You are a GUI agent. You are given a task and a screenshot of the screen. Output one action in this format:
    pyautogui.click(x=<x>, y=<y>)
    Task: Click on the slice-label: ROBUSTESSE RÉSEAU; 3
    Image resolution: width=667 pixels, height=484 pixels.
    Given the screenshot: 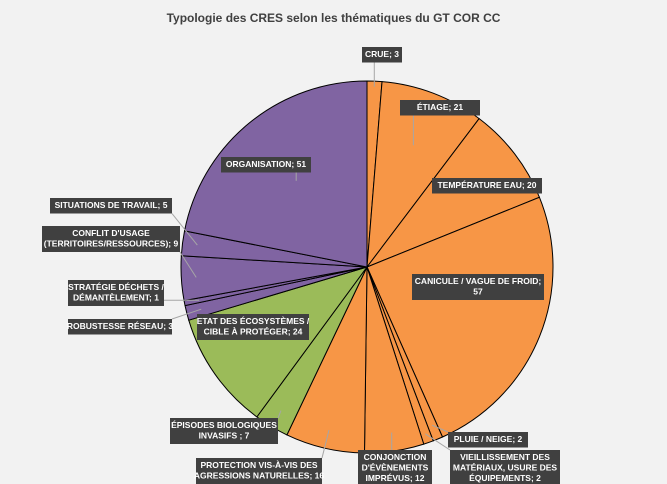 What is the action you would take?
    pyautogui.click(x=120, y=327)
    